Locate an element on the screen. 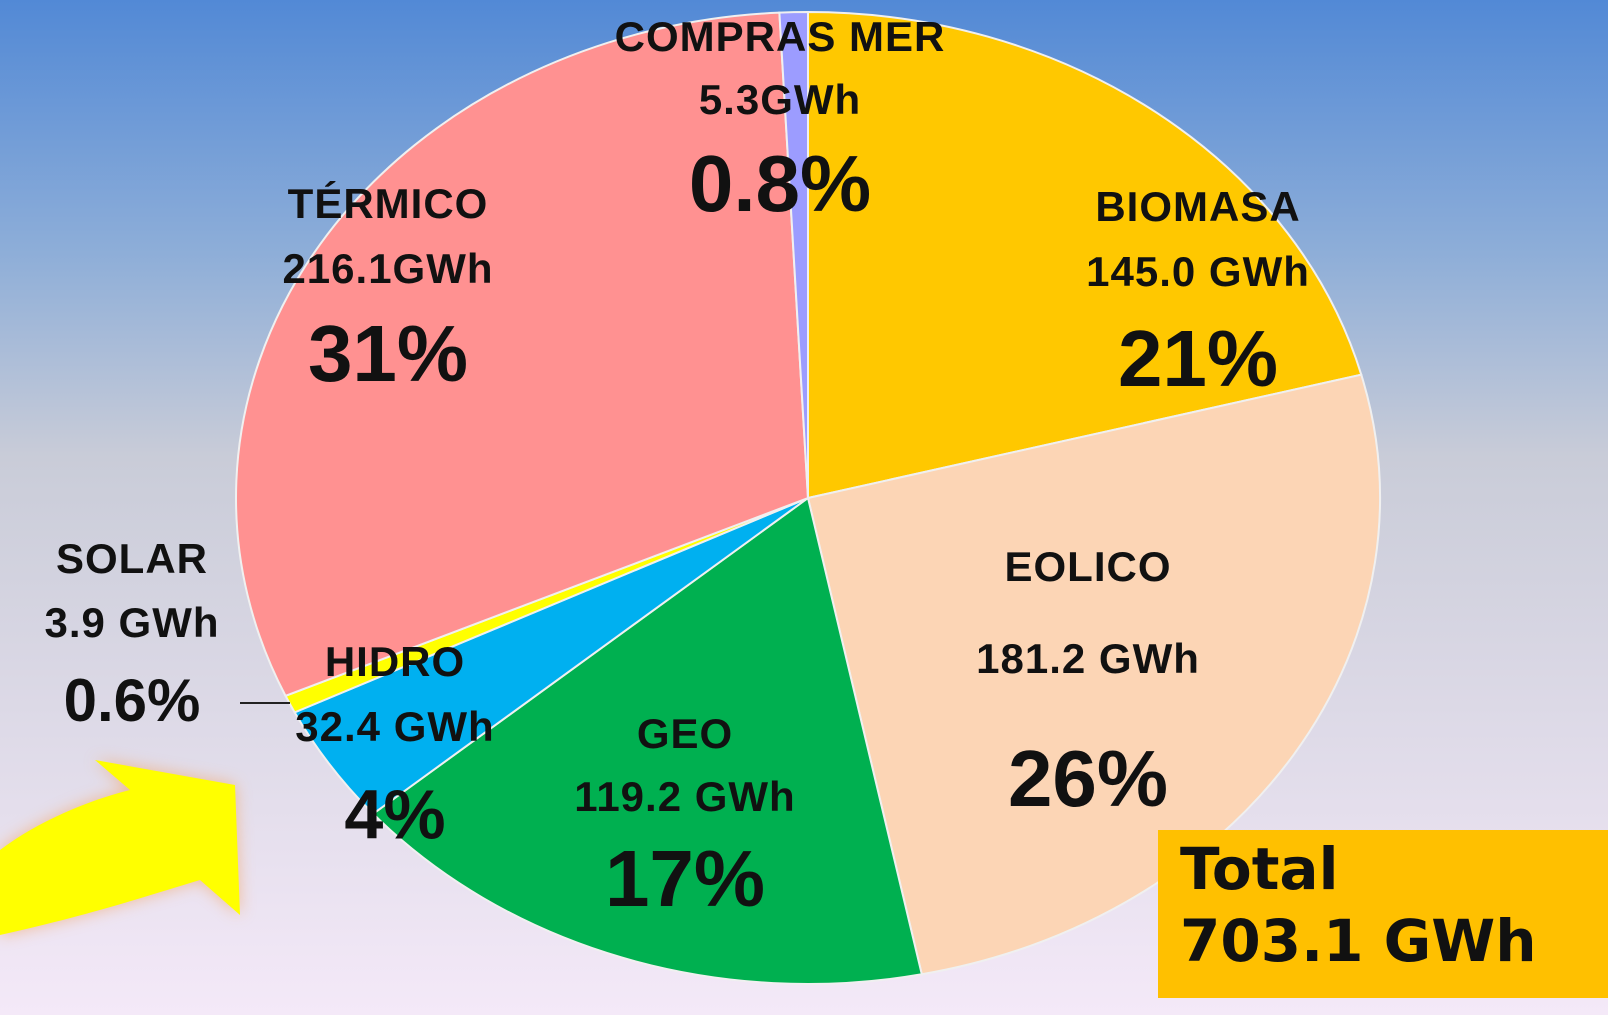 This screenshot has height=1015, width=1608. energy-label: 145.0 GWh is located at coordinates (1198, 271).